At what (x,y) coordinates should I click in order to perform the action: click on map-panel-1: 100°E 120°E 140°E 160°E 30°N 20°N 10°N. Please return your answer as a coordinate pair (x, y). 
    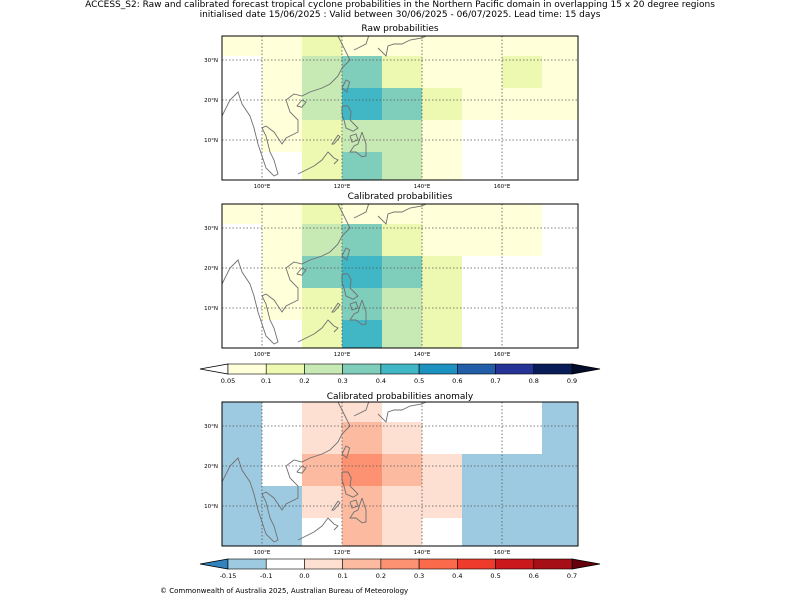
    Looking at the image, I should click on (391, 280).